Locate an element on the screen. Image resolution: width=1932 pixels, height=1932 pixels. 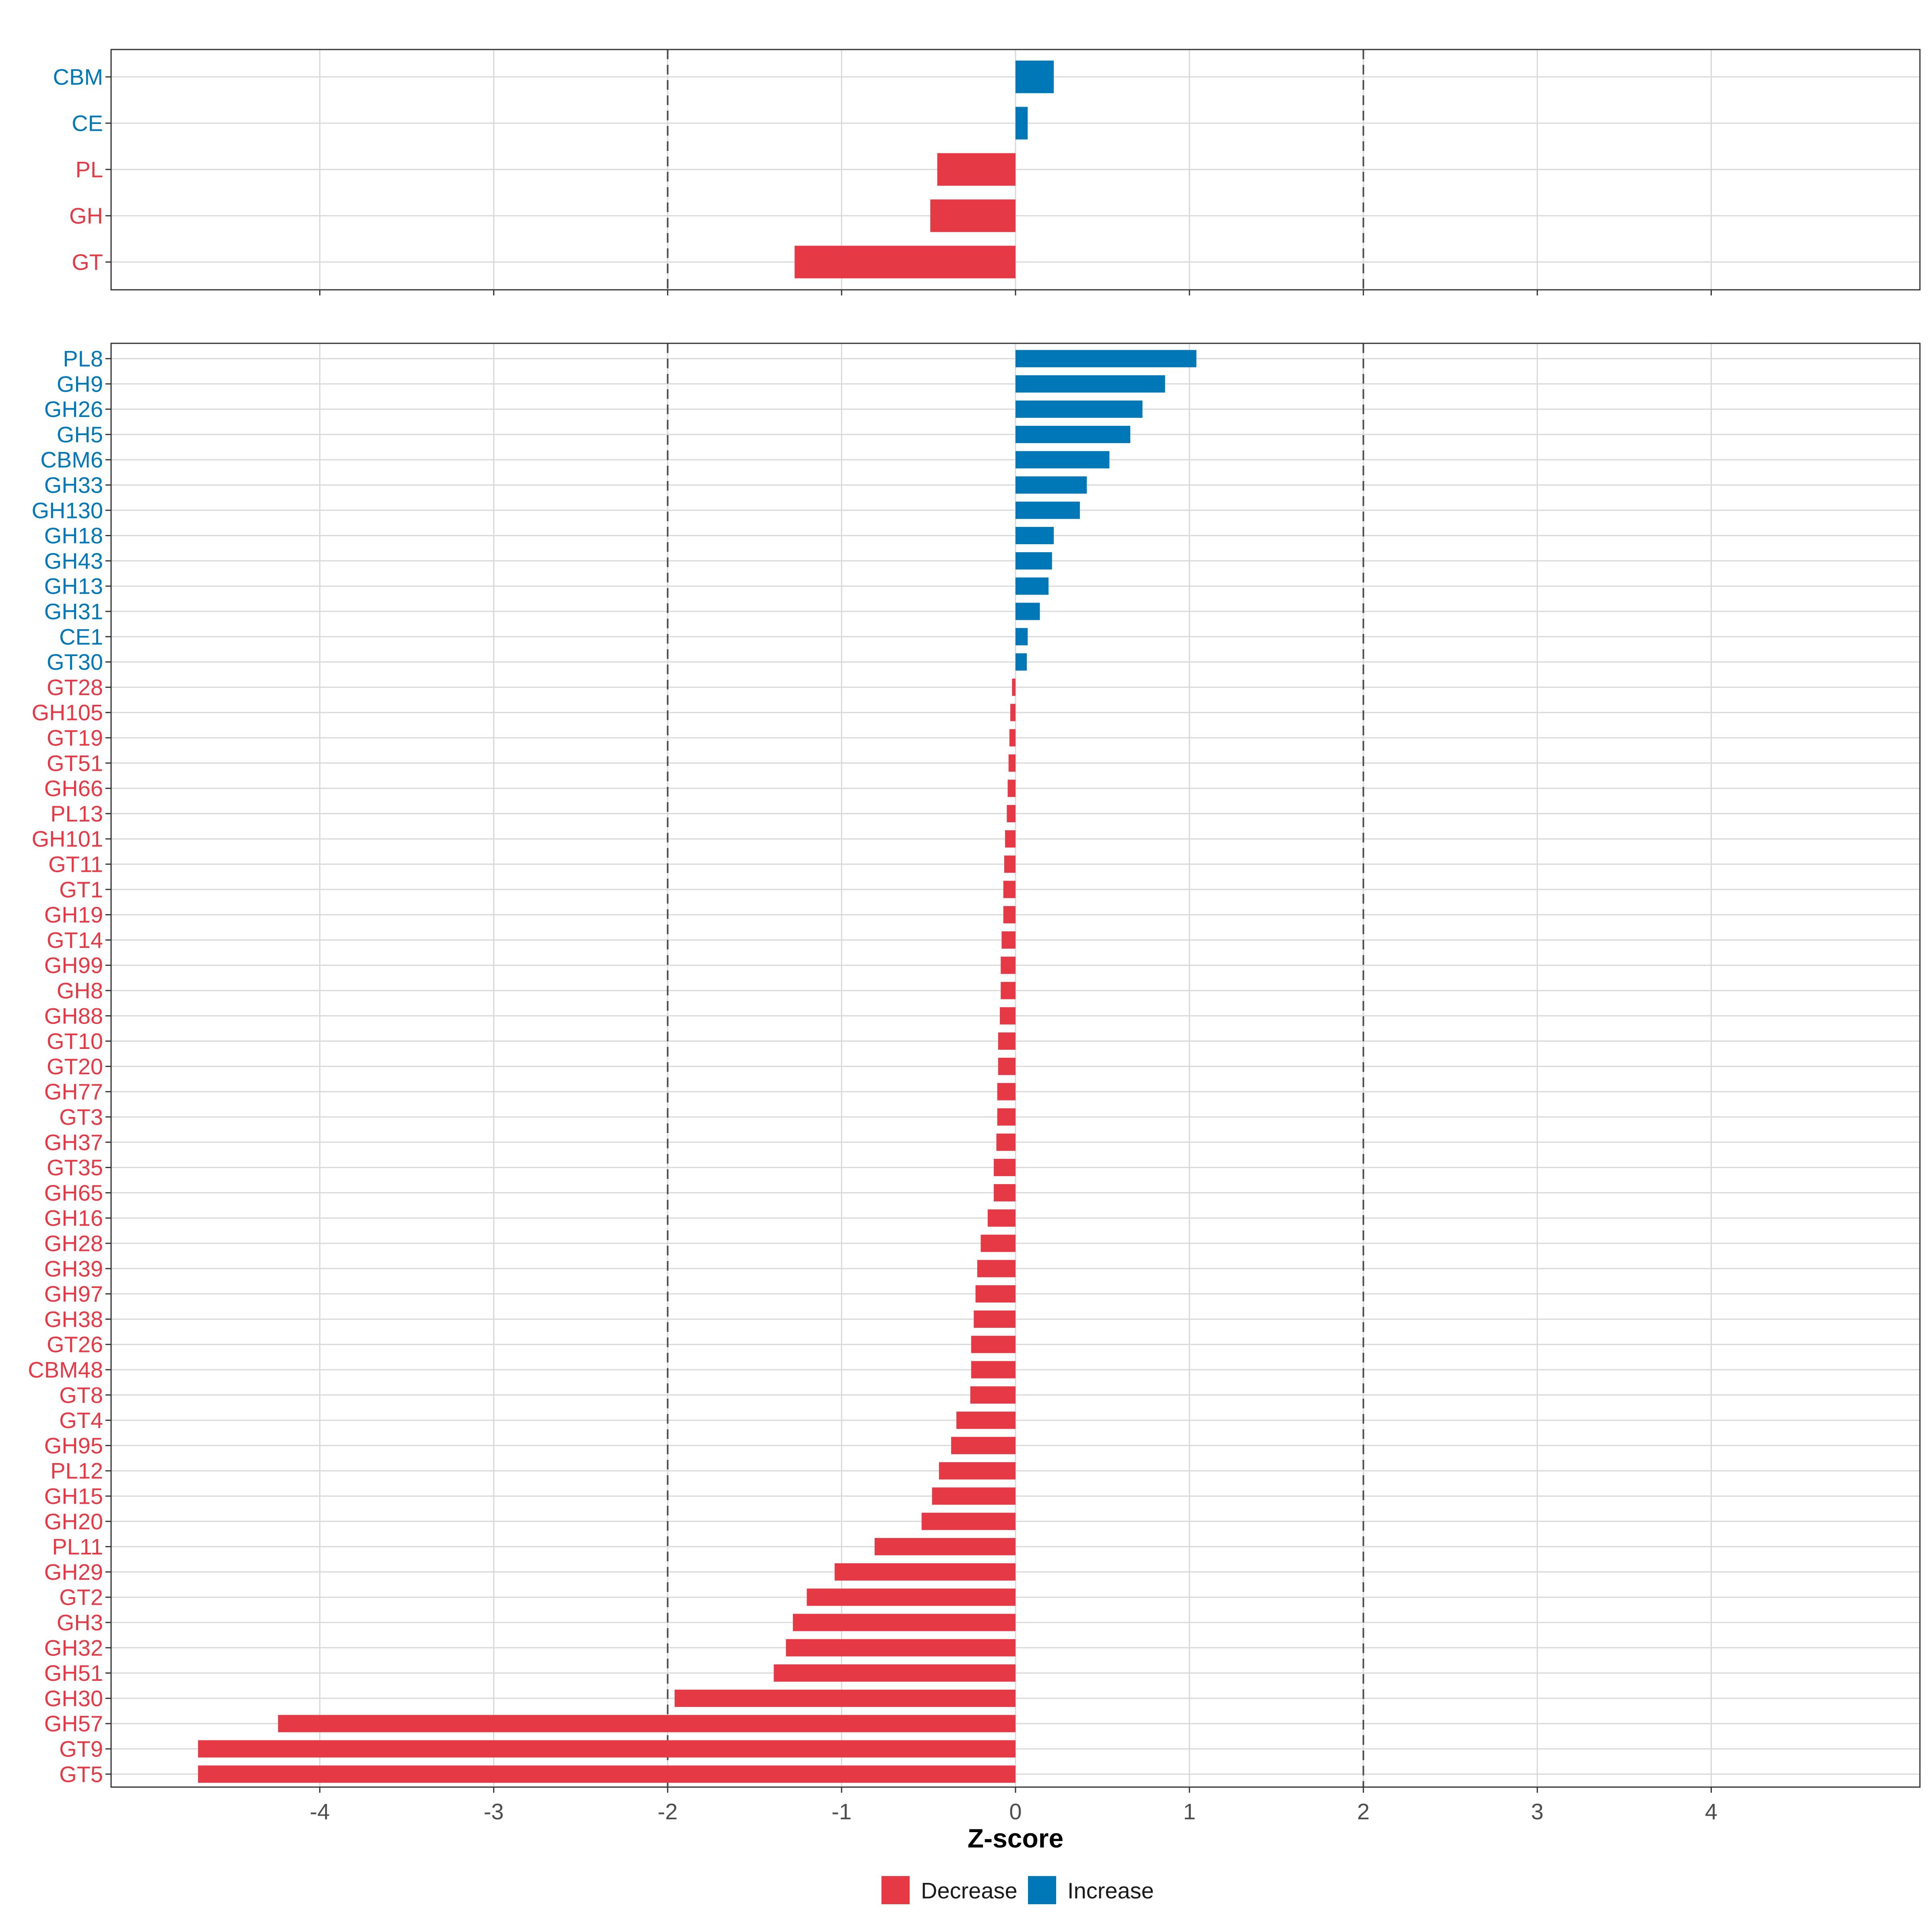
bar-gt5 is located at coordinates (607, 1774).